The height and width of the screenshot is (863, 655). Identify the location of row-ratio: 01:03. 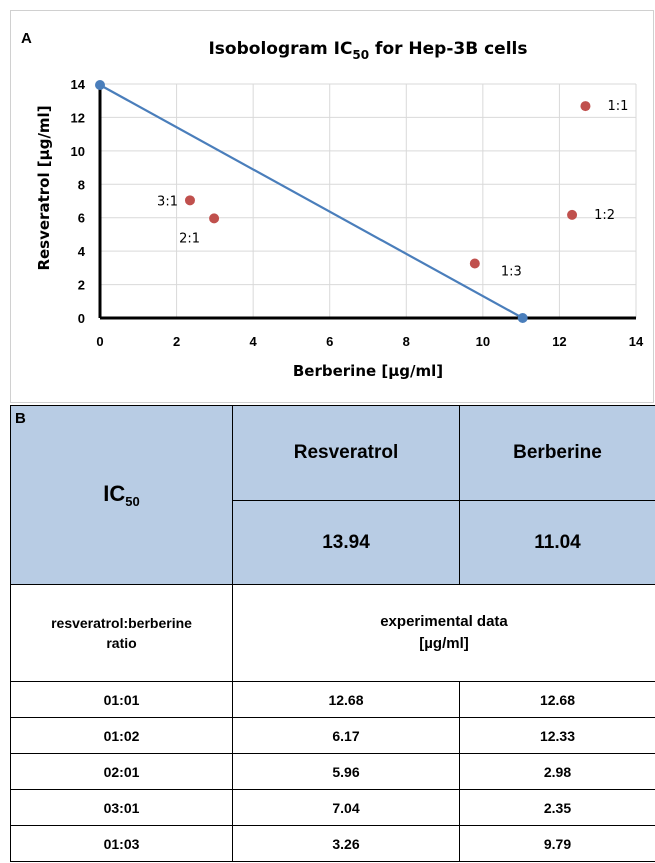
(121, 843).